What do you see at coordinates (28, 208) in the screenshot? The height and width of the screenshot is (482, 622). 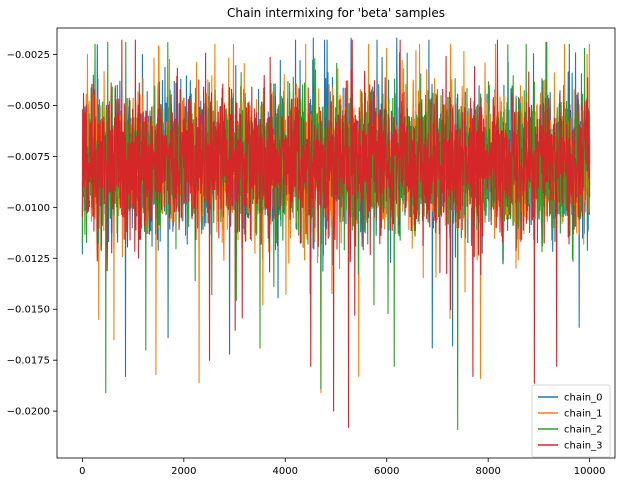 I see `y-tick-label: −0.0100` at bounding box center [28, 208].